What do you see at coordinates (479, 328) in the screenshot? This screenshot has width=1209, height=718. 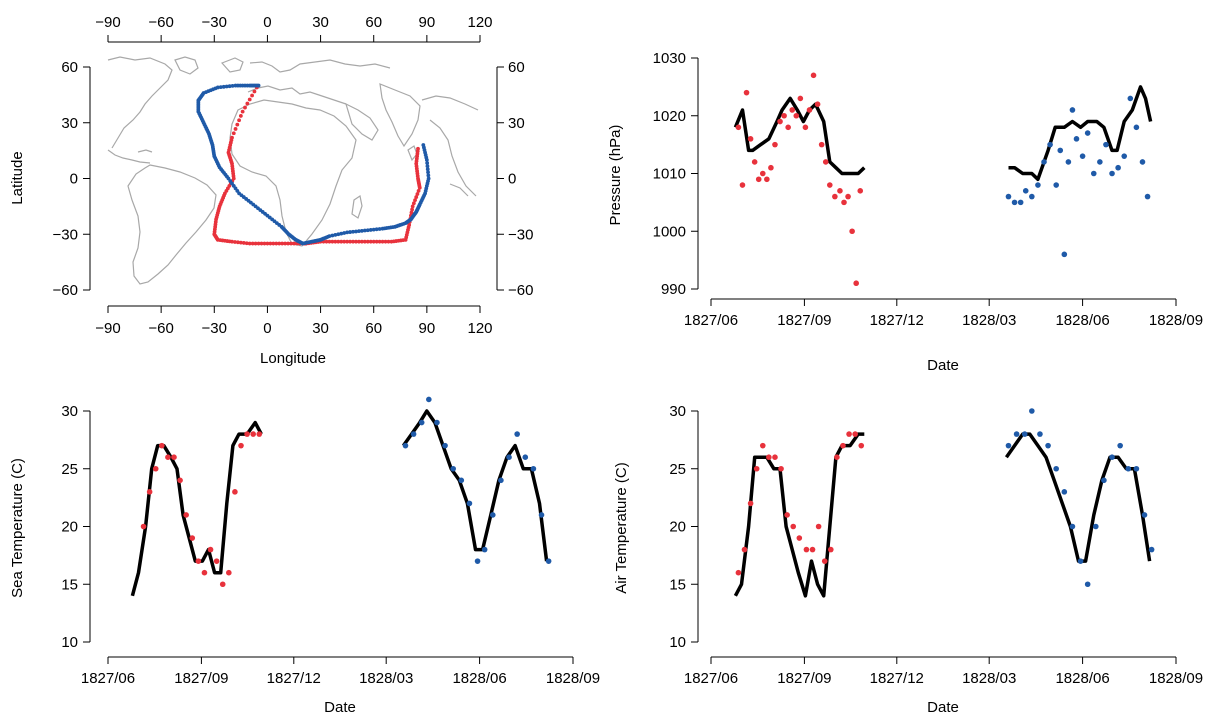 I see `map-x-tick-label-bottom: 120` at bounding box center [479, 328].